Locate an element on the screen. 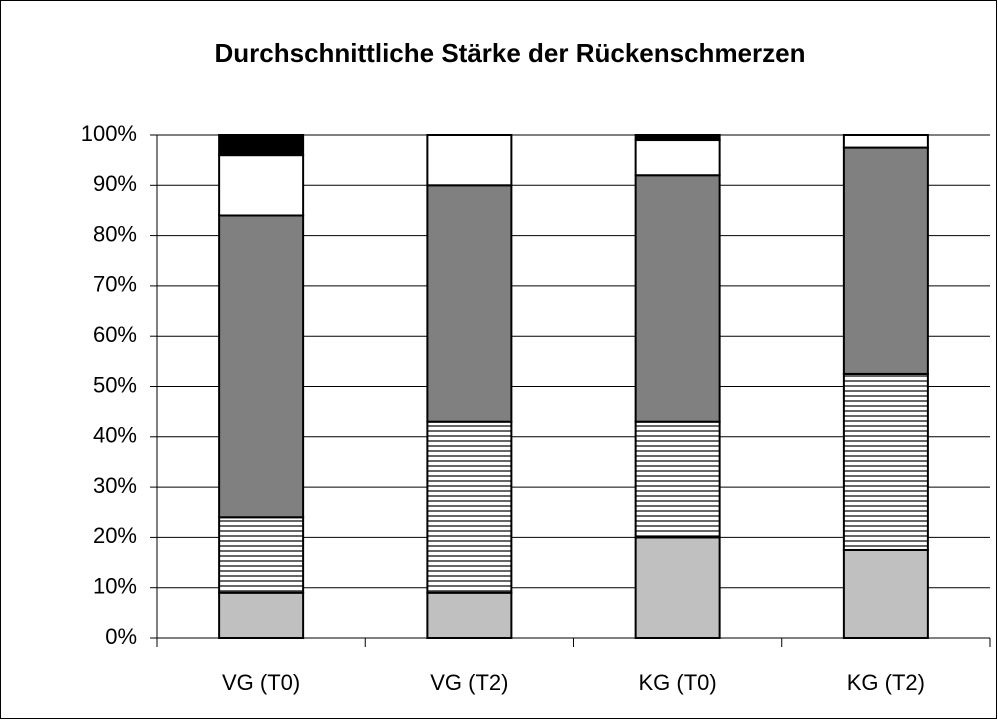 The image size is (998, 720). y-tick-label: 10% is located at coordinates (115, 586).